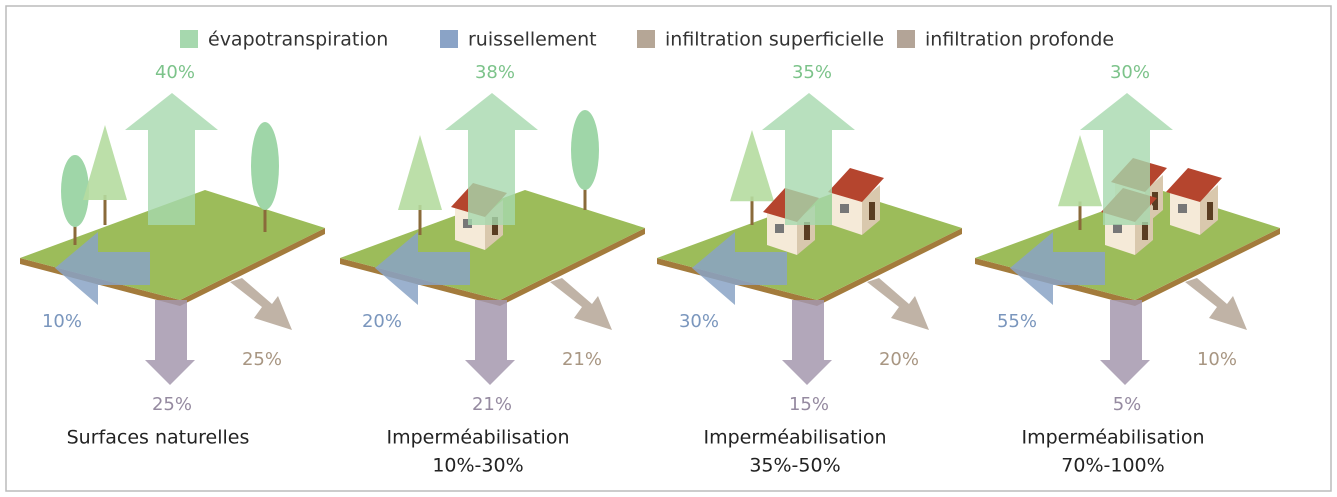 This screenshot has width=1337, height=497. I want to click on infiltration-superficielle-value: 10%, so click(1217, 359).